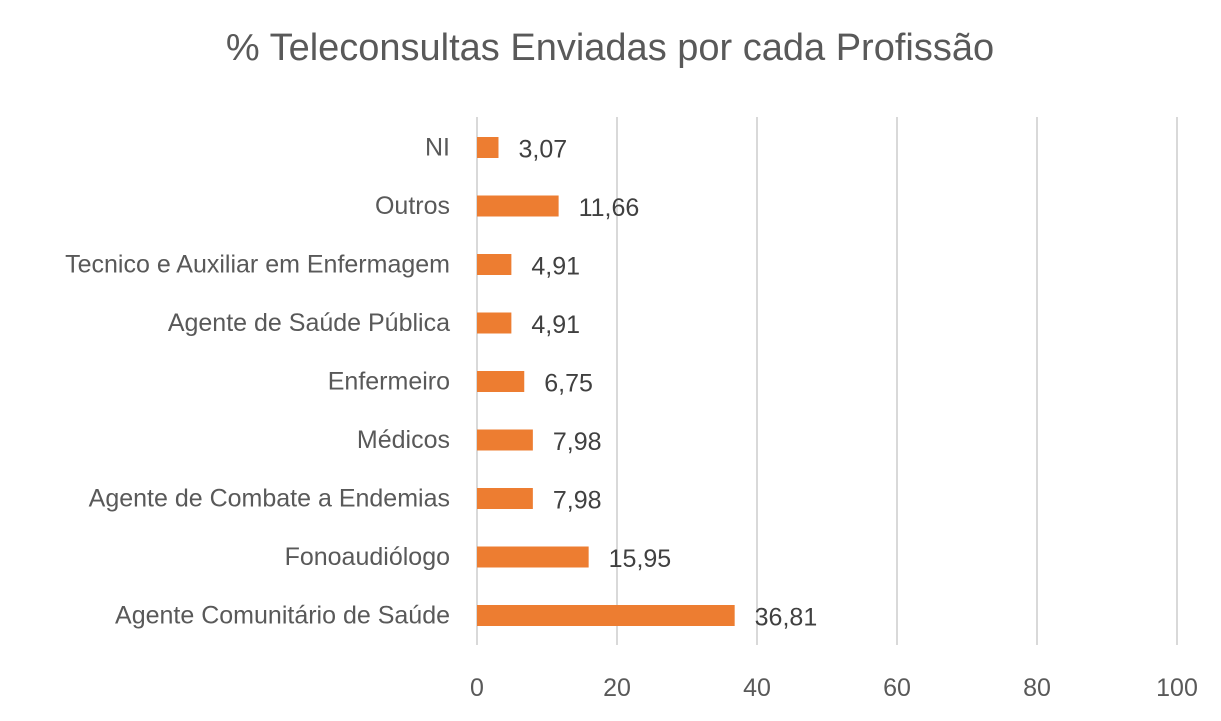 The height and width of the screenshot is (721, 1221). What do you see at coordinates (640, 559) in the screenshot?
I see `data-label: 15,95` at bounding box center [640, 559].